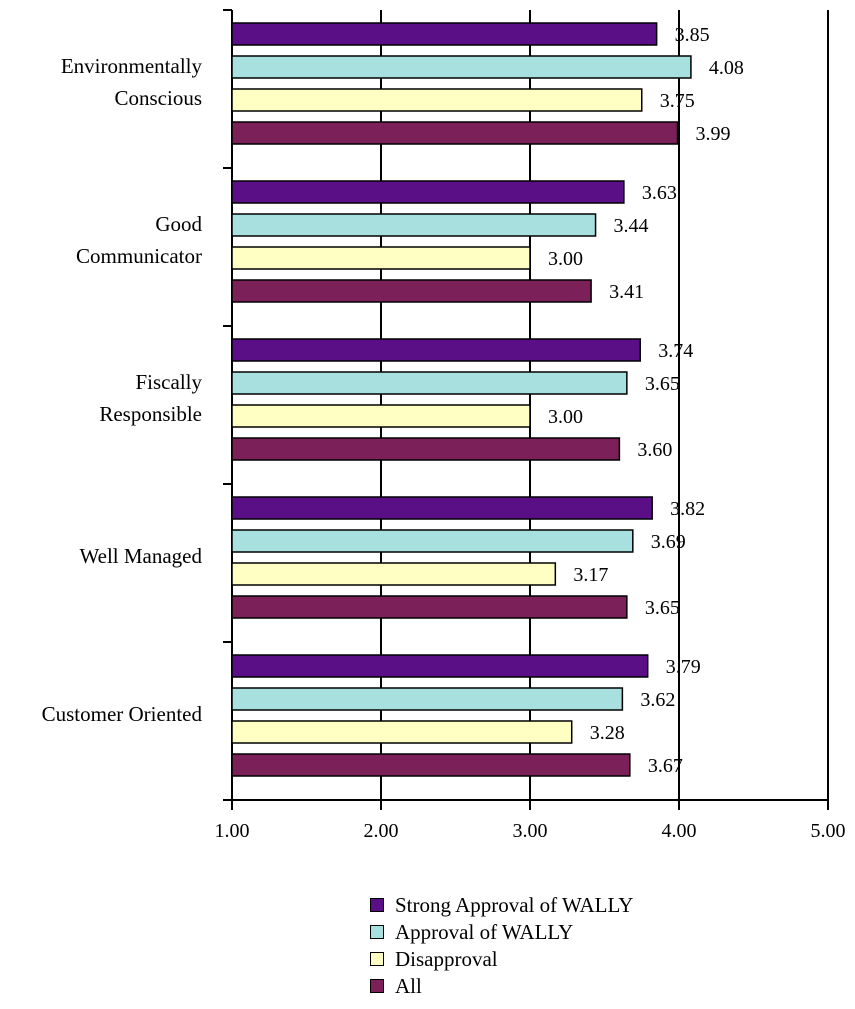 This screenshot has width=855, height=1009. Describe the element at coordinates (657, 700) in the screenshot. I see `data-label: 3.62` at that location.